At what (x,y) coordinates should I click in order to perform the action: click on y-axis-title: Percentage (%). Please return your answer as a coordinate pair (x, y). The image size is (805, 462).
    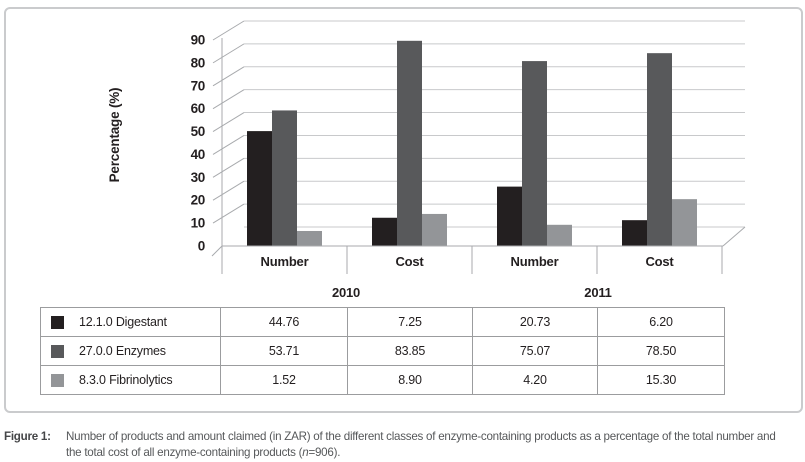
    Looking at the image, I should click on (114, 135).